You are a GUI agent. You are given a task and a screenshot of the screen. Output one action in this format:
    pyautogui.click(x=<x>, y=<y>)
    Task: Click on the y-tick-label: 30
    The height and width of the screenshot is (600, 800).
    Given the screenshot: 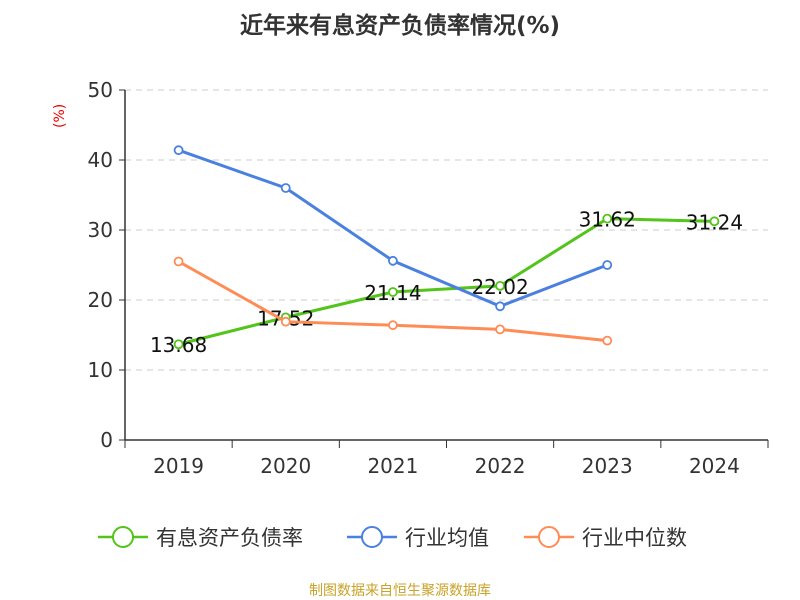 What is the action you would take?
    pyautogui.click(x=100, y=230)
    